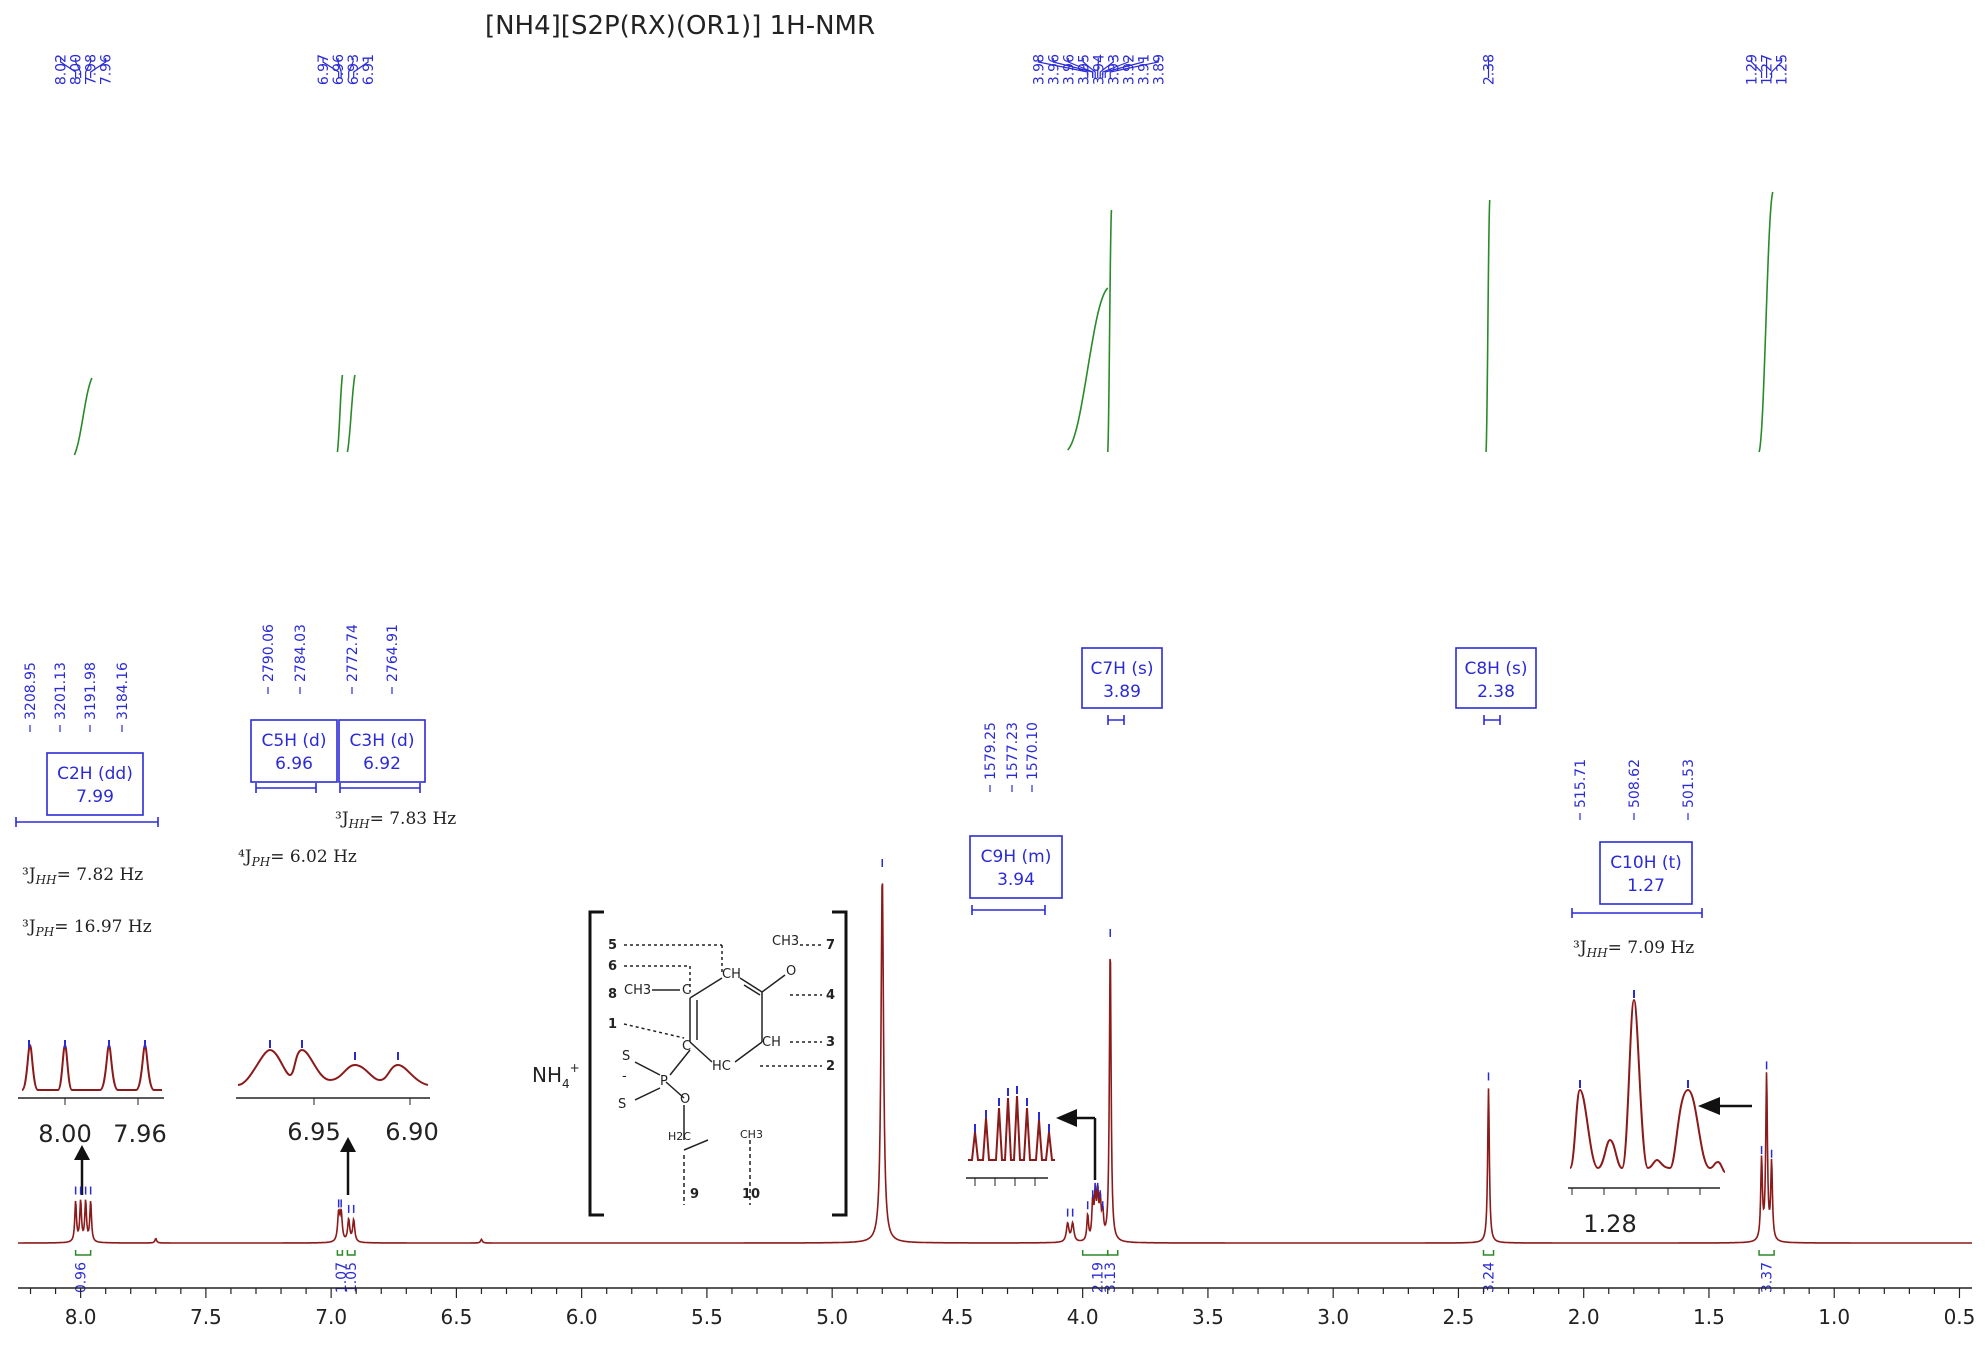 The height and width of the screenshot is (1365, 1988). Describe the element at coordinates (352, 1277) in the screenshot. I see `integral-label-2: 1.05` at that location.